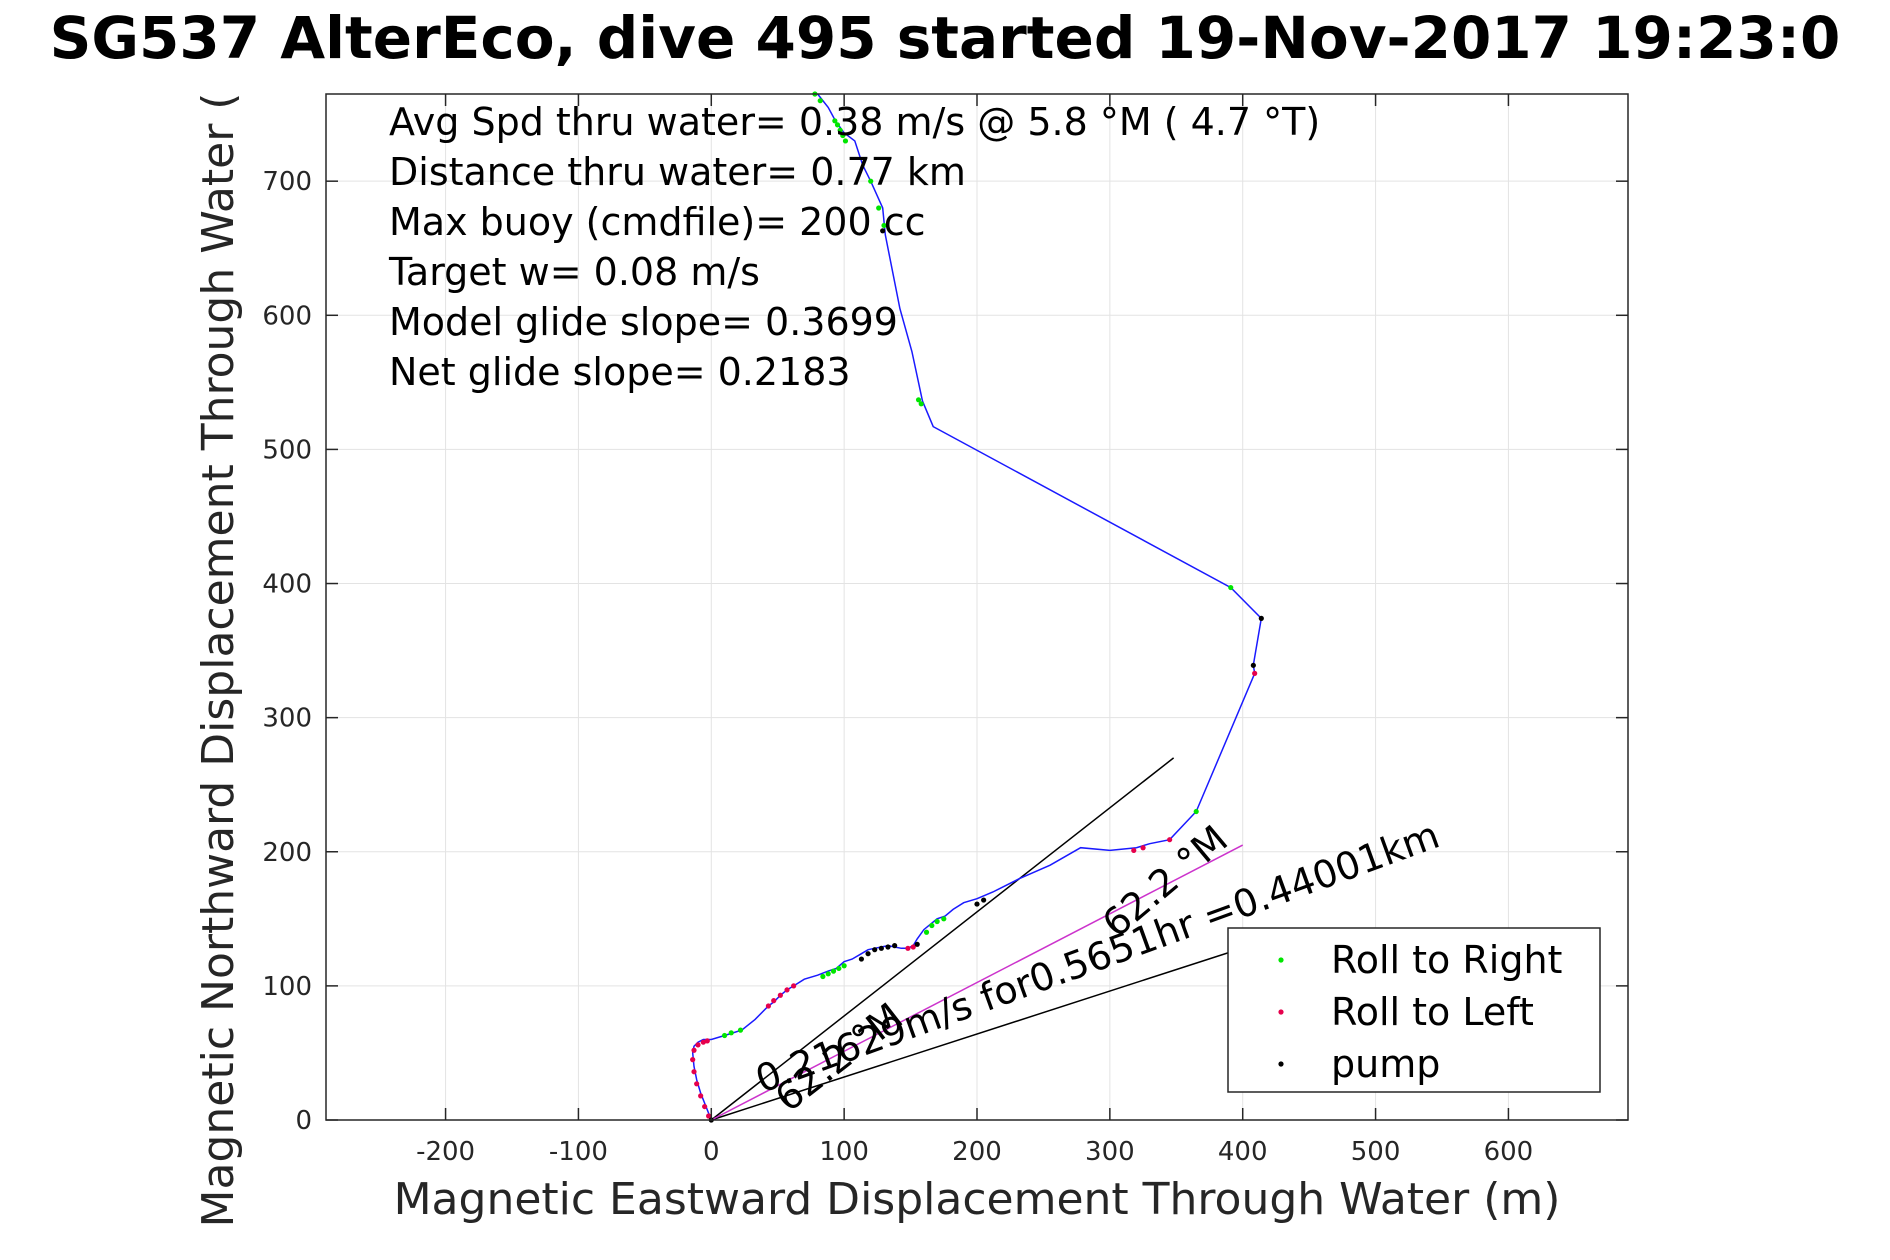 The width and height of the screenshot is (1890, 1260). What do you see at coordinates (287, 316) in the screenshot?
I see `y-tick-label: 600` at bounding box center [287, 316].